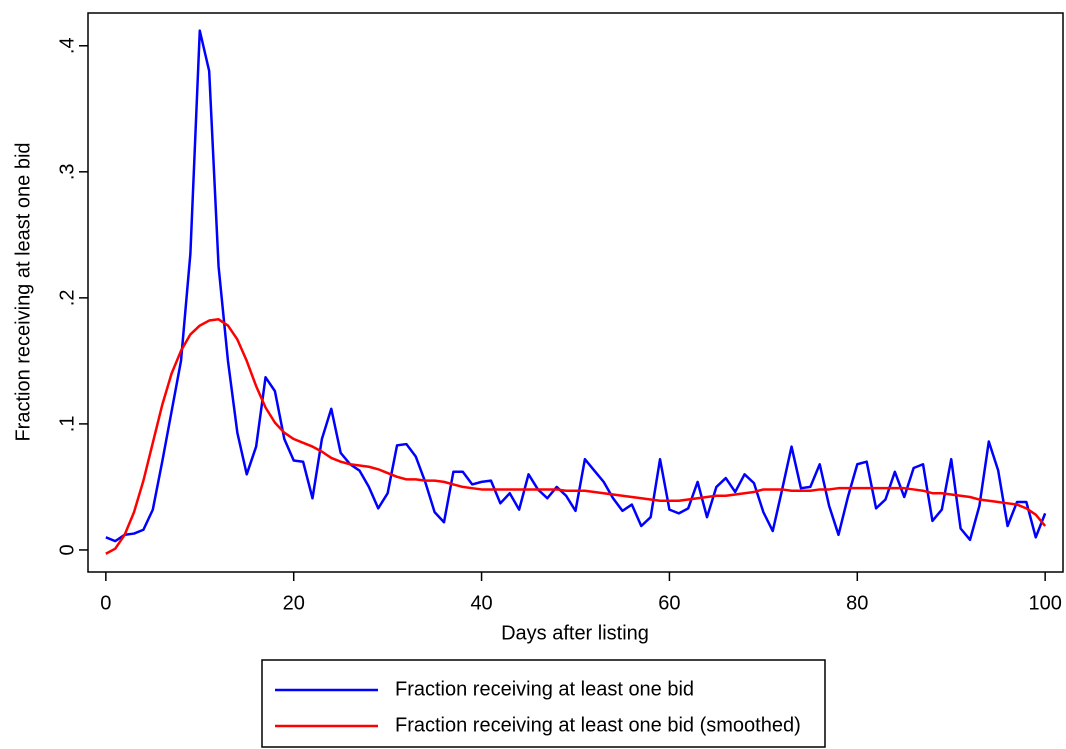 The width and height of the screenshot is (1066, 749). Describe the element at coordinates (67, 45) in the screenshot. I see `y-tick-label: .4` at that location.